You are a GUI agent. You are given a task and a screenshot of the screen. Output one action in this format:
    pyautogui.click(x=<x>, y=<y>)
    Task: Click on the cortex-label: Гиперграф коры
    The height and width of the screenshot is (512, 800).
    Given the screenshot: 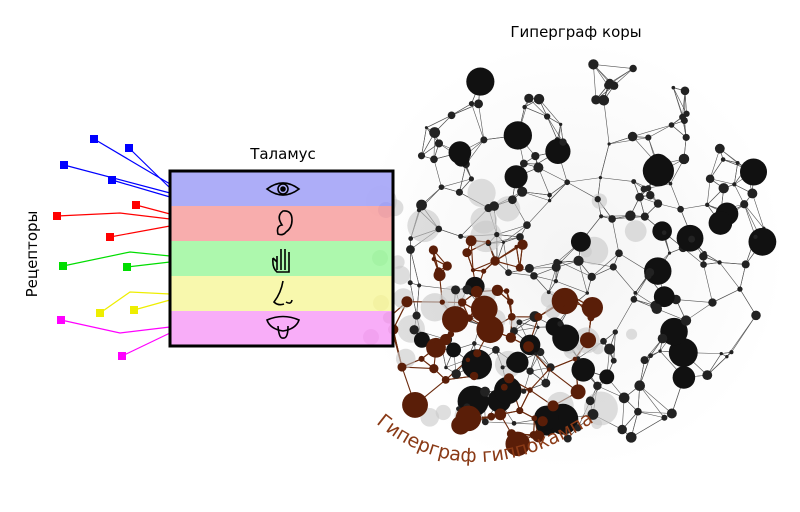 What is the action you would take?
    pyautogui.click(x=575, y=32)
    